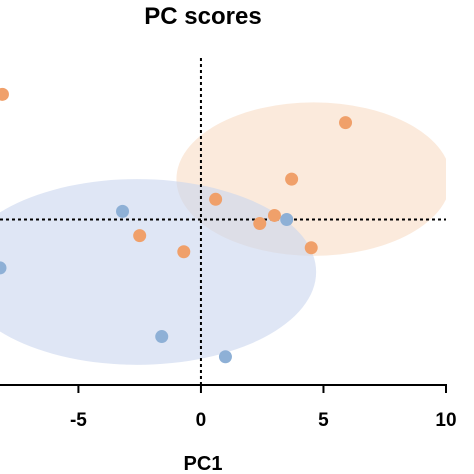 The height and width of the screenshot is (474, 474). I want to click on x-tick-label: 0, so click(201, 420).